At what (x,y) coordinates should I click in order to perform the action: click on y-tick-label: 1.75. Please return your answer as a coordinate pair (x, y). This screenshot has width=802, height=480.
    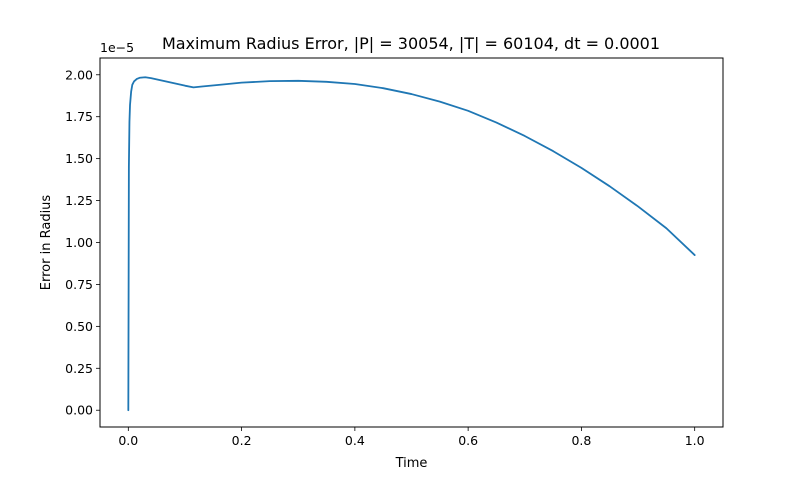
    Looking at the image, I should click on (79, 116).